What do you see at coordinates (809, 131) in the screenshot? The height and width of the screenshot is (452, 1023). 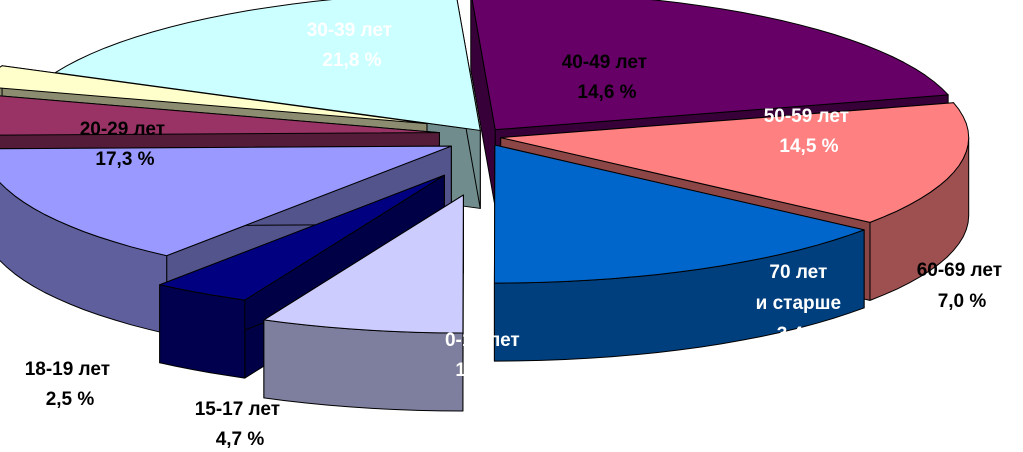 I see `label-50-59: 50-59 лет 14,5 %` at bounding box center [809, 131].